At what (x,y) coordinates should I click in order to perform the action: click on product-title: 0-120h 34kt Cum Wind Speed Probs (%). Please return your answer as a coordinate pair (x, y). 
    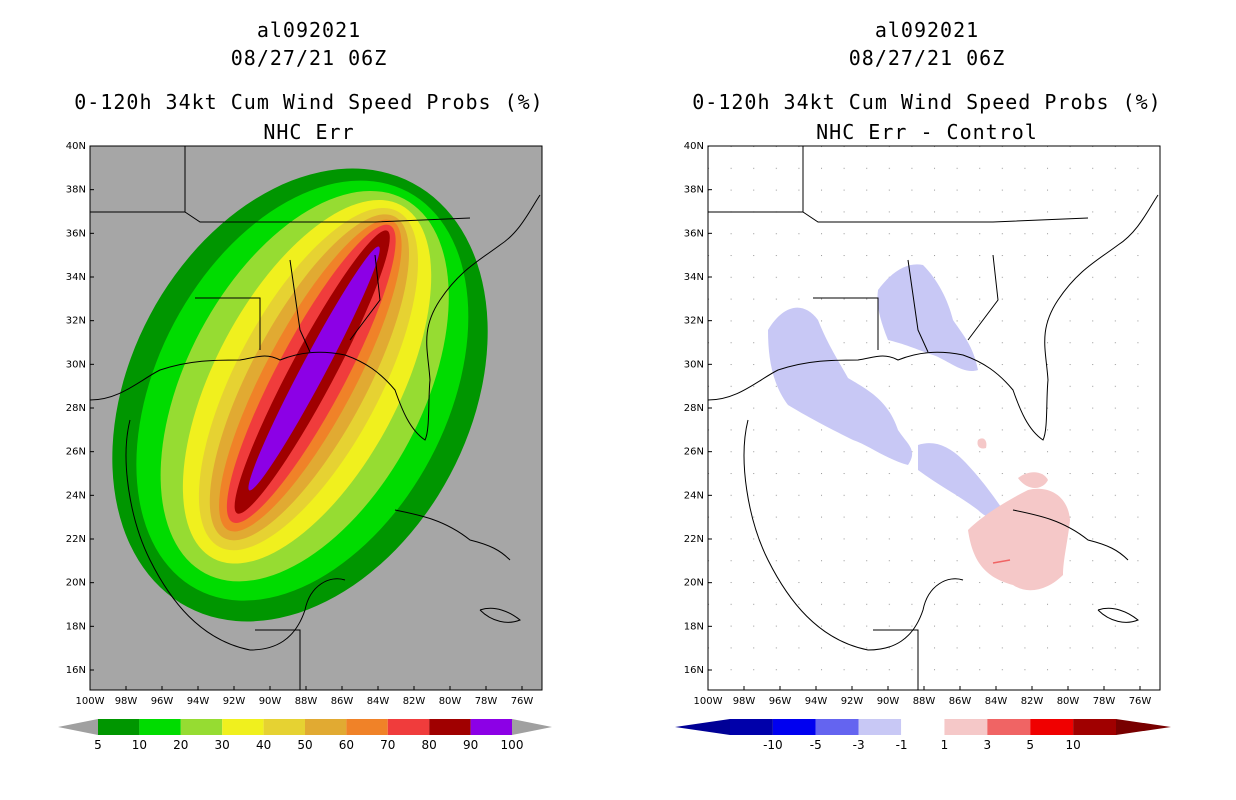
    Looking at the image, I should click on (927, 102).